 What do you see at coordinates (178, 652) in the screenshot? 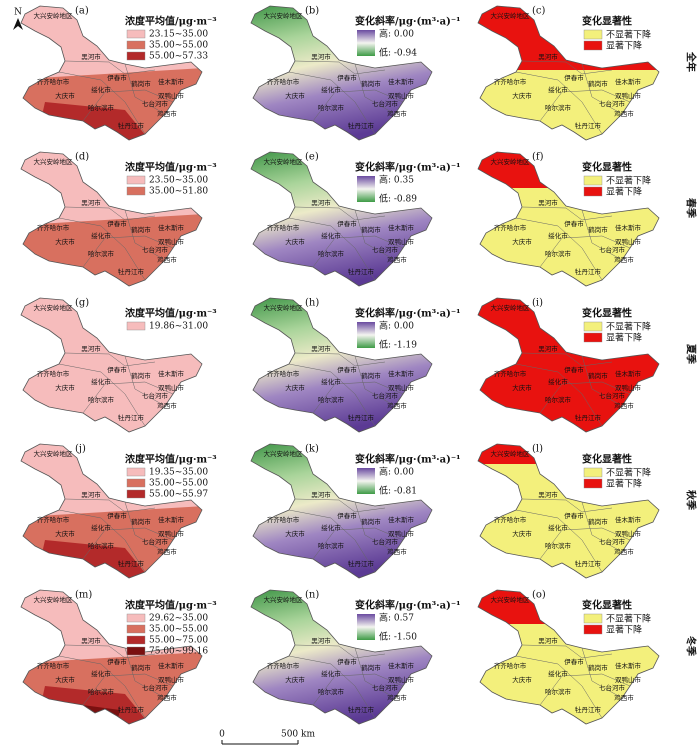
I see `legend-label: 75.00~99.16` at bounding box center [178, 652].